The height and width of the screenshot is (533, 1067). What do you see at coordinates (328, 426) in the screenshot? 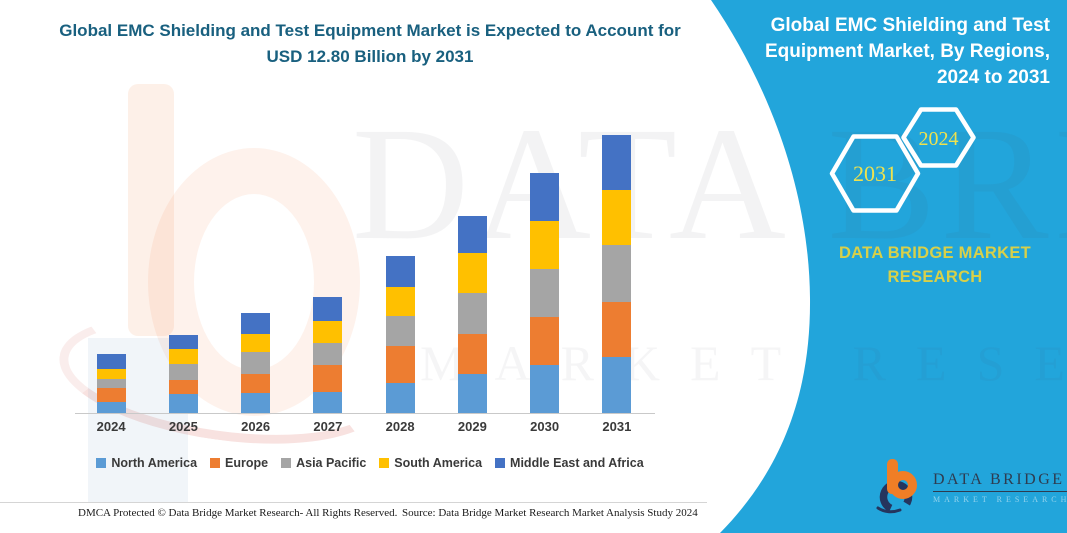
I see `x-label-2027: 2027` at bounding box center [328, 426].